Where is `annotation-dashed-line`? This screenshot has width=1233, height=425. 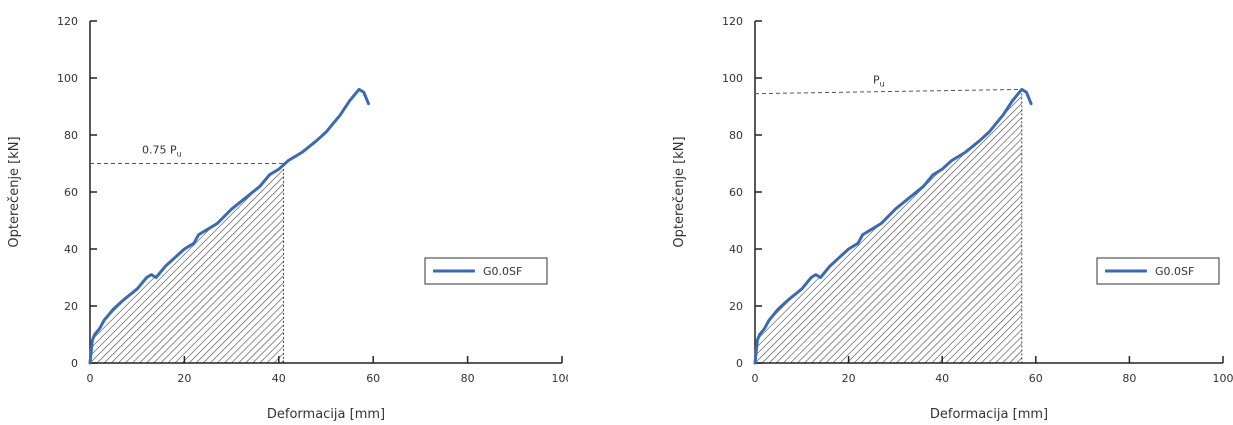 annotation-dashed-line is located at coordinates (888, 91).